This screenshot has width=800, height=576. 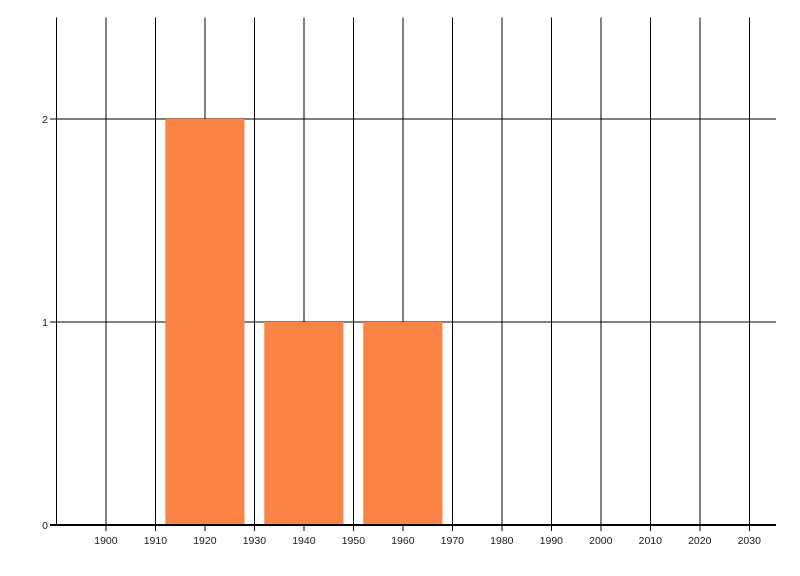 I want to click on x-tick-label: 1930, so click(x=255, y=541).